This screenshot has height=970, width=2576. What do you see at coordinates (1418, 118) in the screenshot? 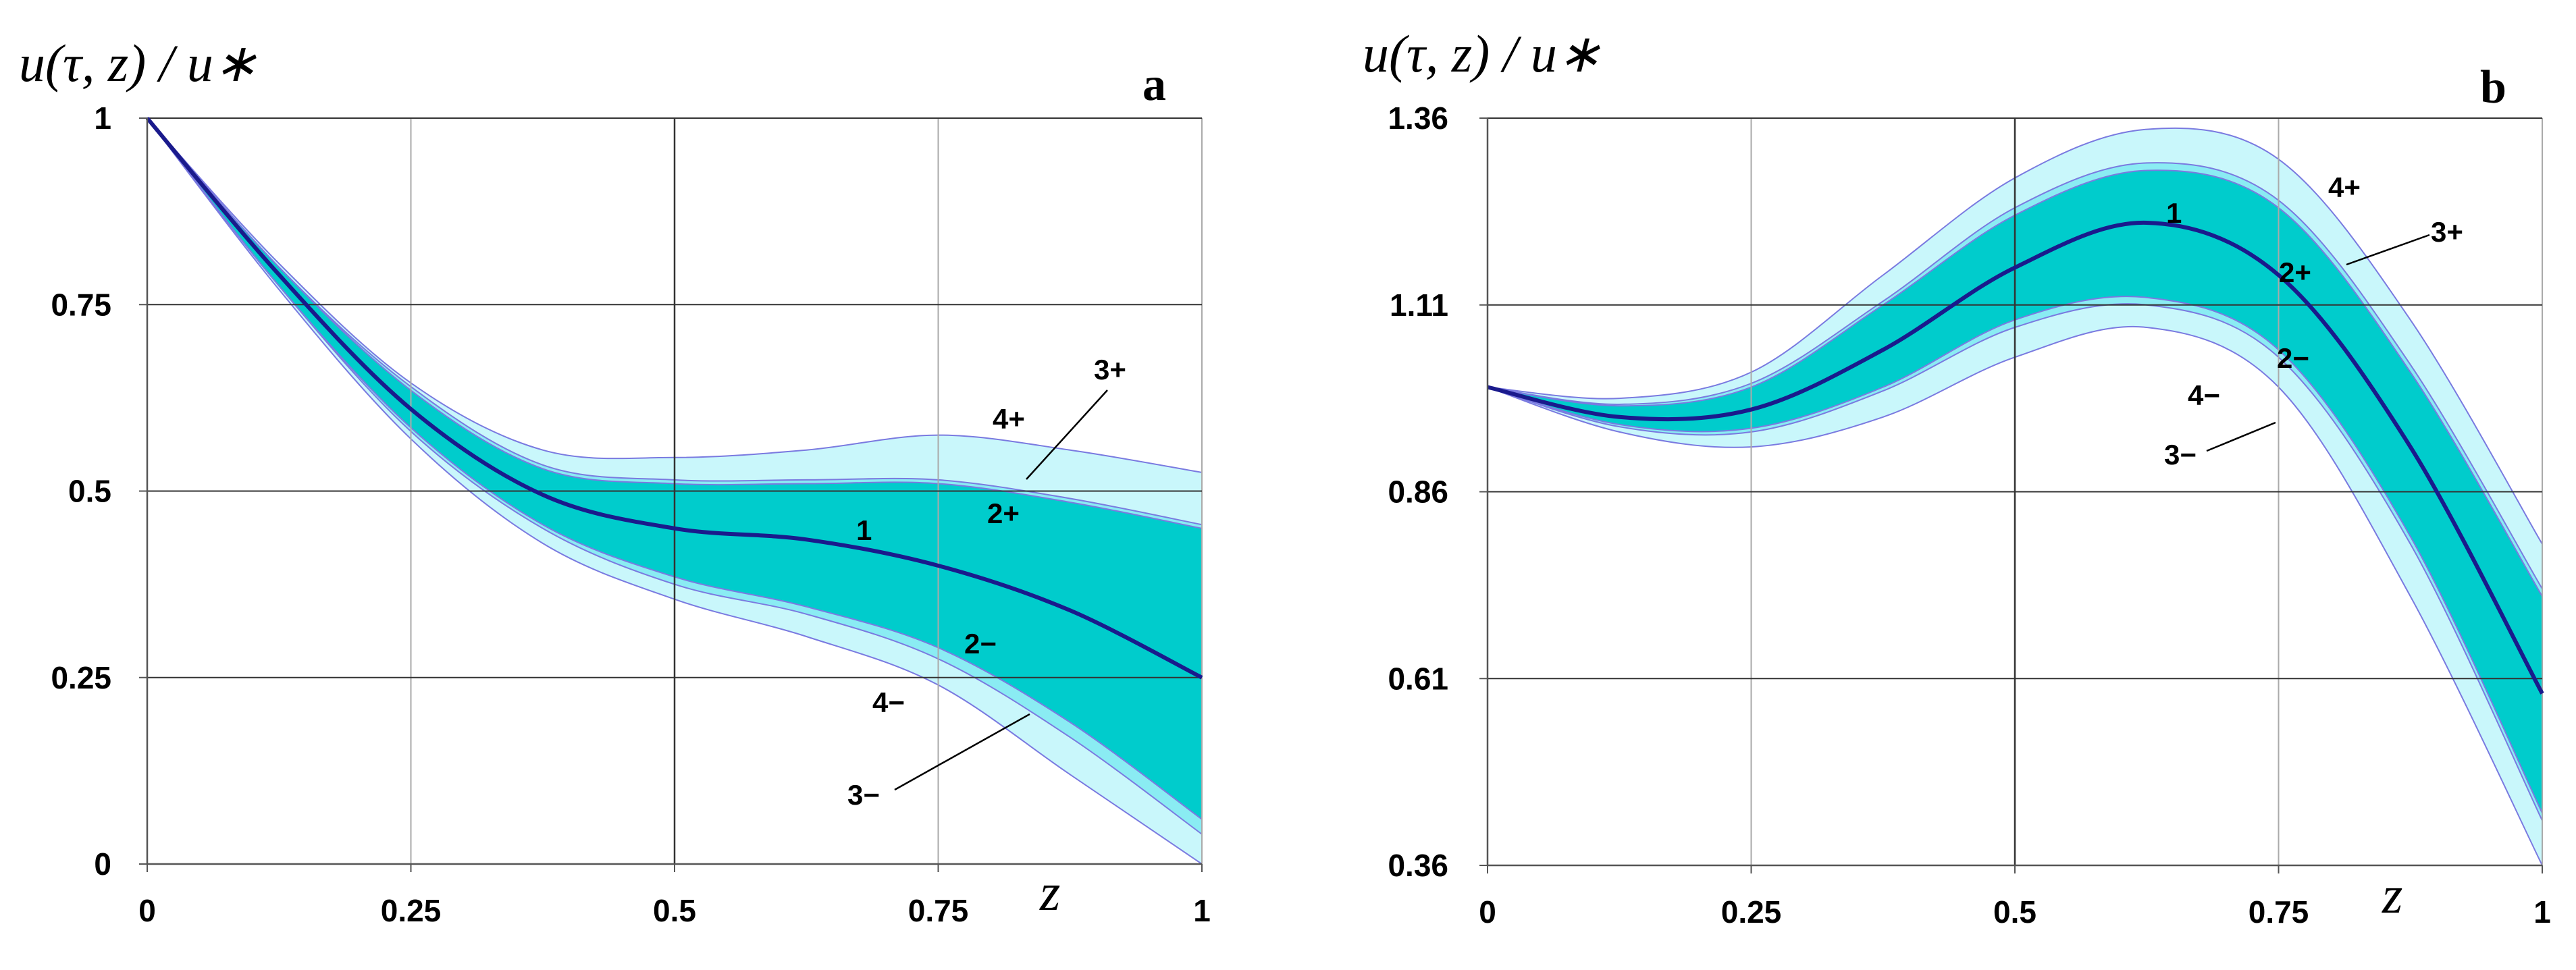
I see `y-tick-label-b: 1.36` at bounding box center [1418, 118].